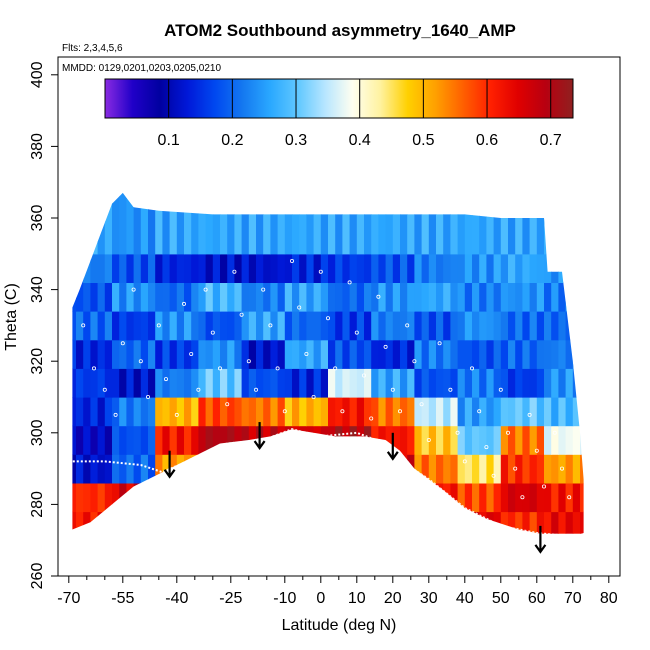 The height and width of the screenshot is (650, 650). Describe the element at coordinates (284, 598) in the screenshot. I see `x-tick-label: -10` at that location.